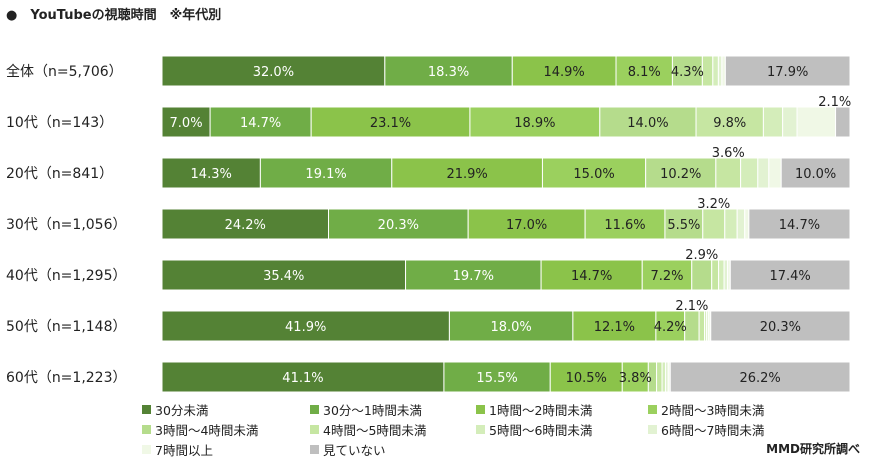  Describe the element at coordinates (713, 410) in the screenshot. I see `legend-label: 2時間～3時間未満` at that location.